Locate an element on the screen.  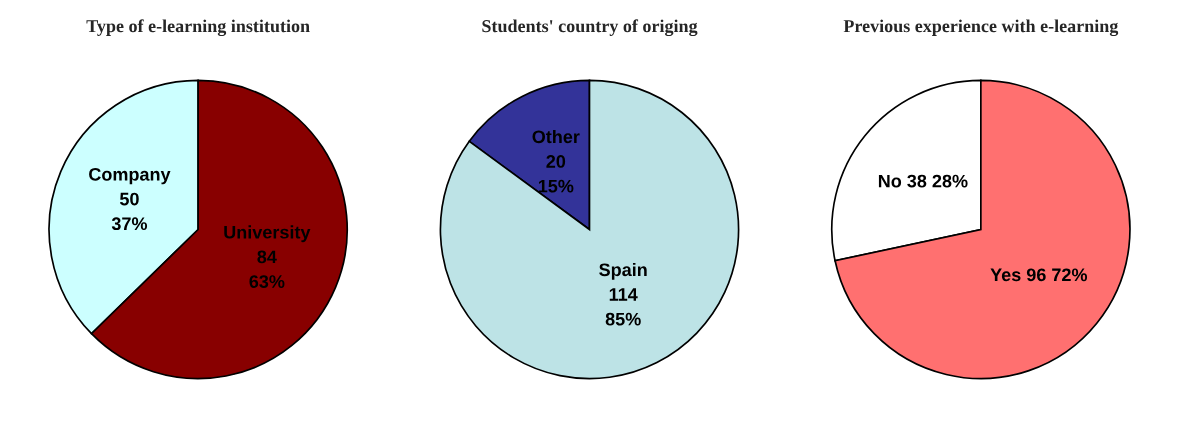
chart-title: Students' country of origing is located at coordinates (590, 28).